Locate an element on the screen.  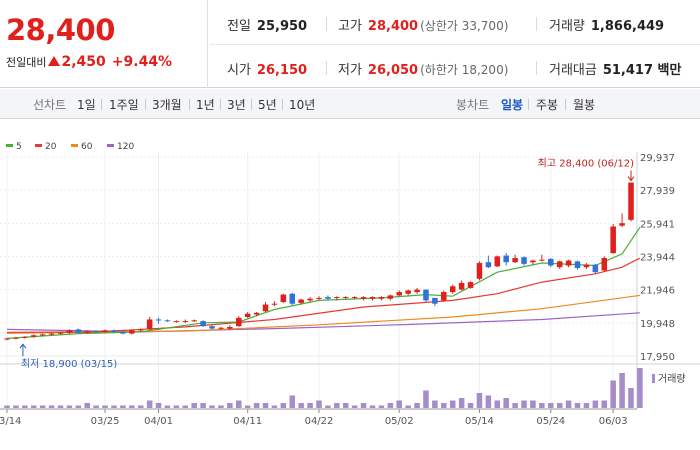
legend-swatch-ma5 is located at coordinates (9, 145).